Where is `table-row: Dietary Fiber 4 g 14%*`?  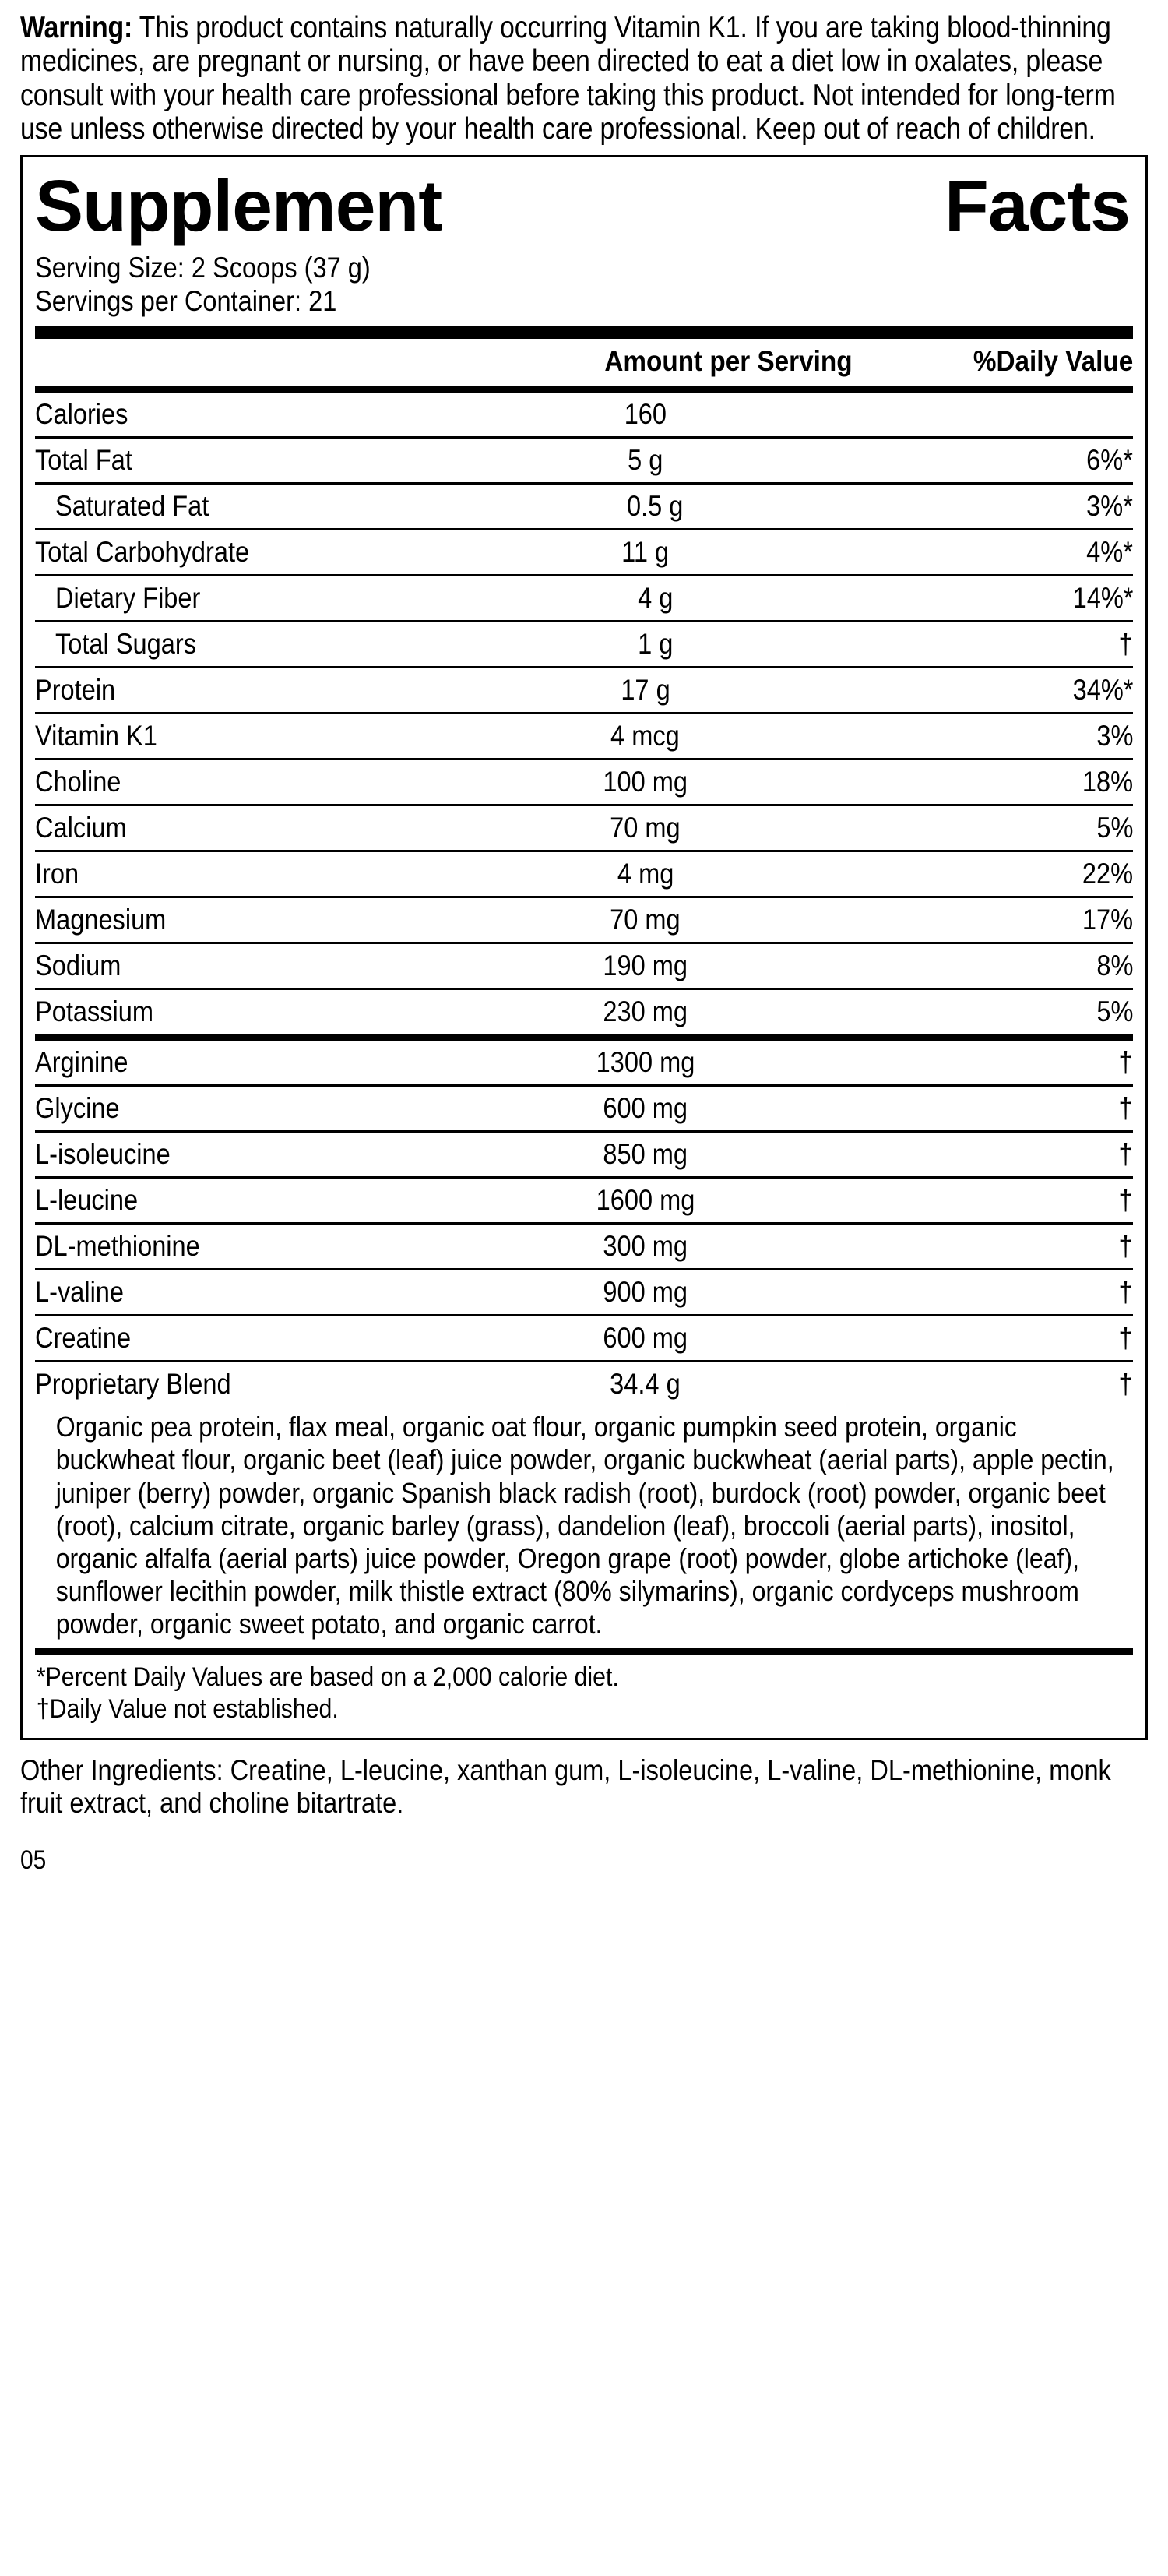
table-row: Dietary Fiber 4 g 14%* is located at coordinates (584, 599).